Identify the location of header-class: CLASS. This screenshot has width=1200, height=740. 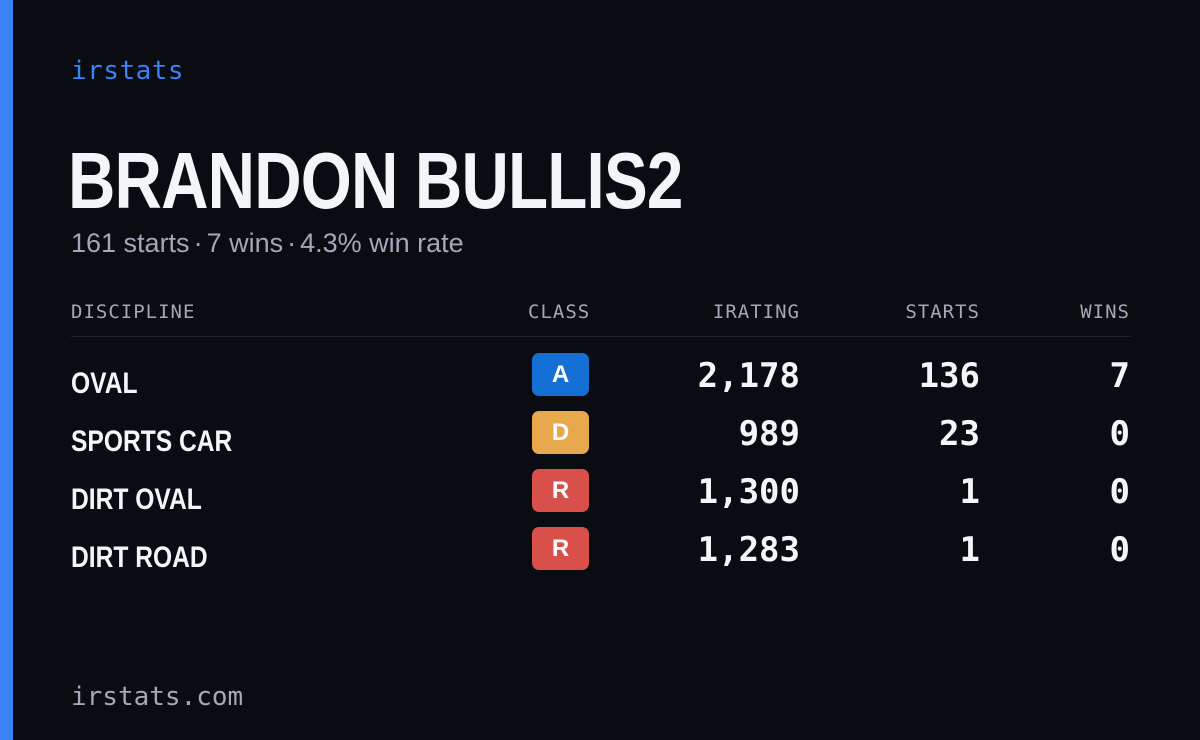
(559, 312).